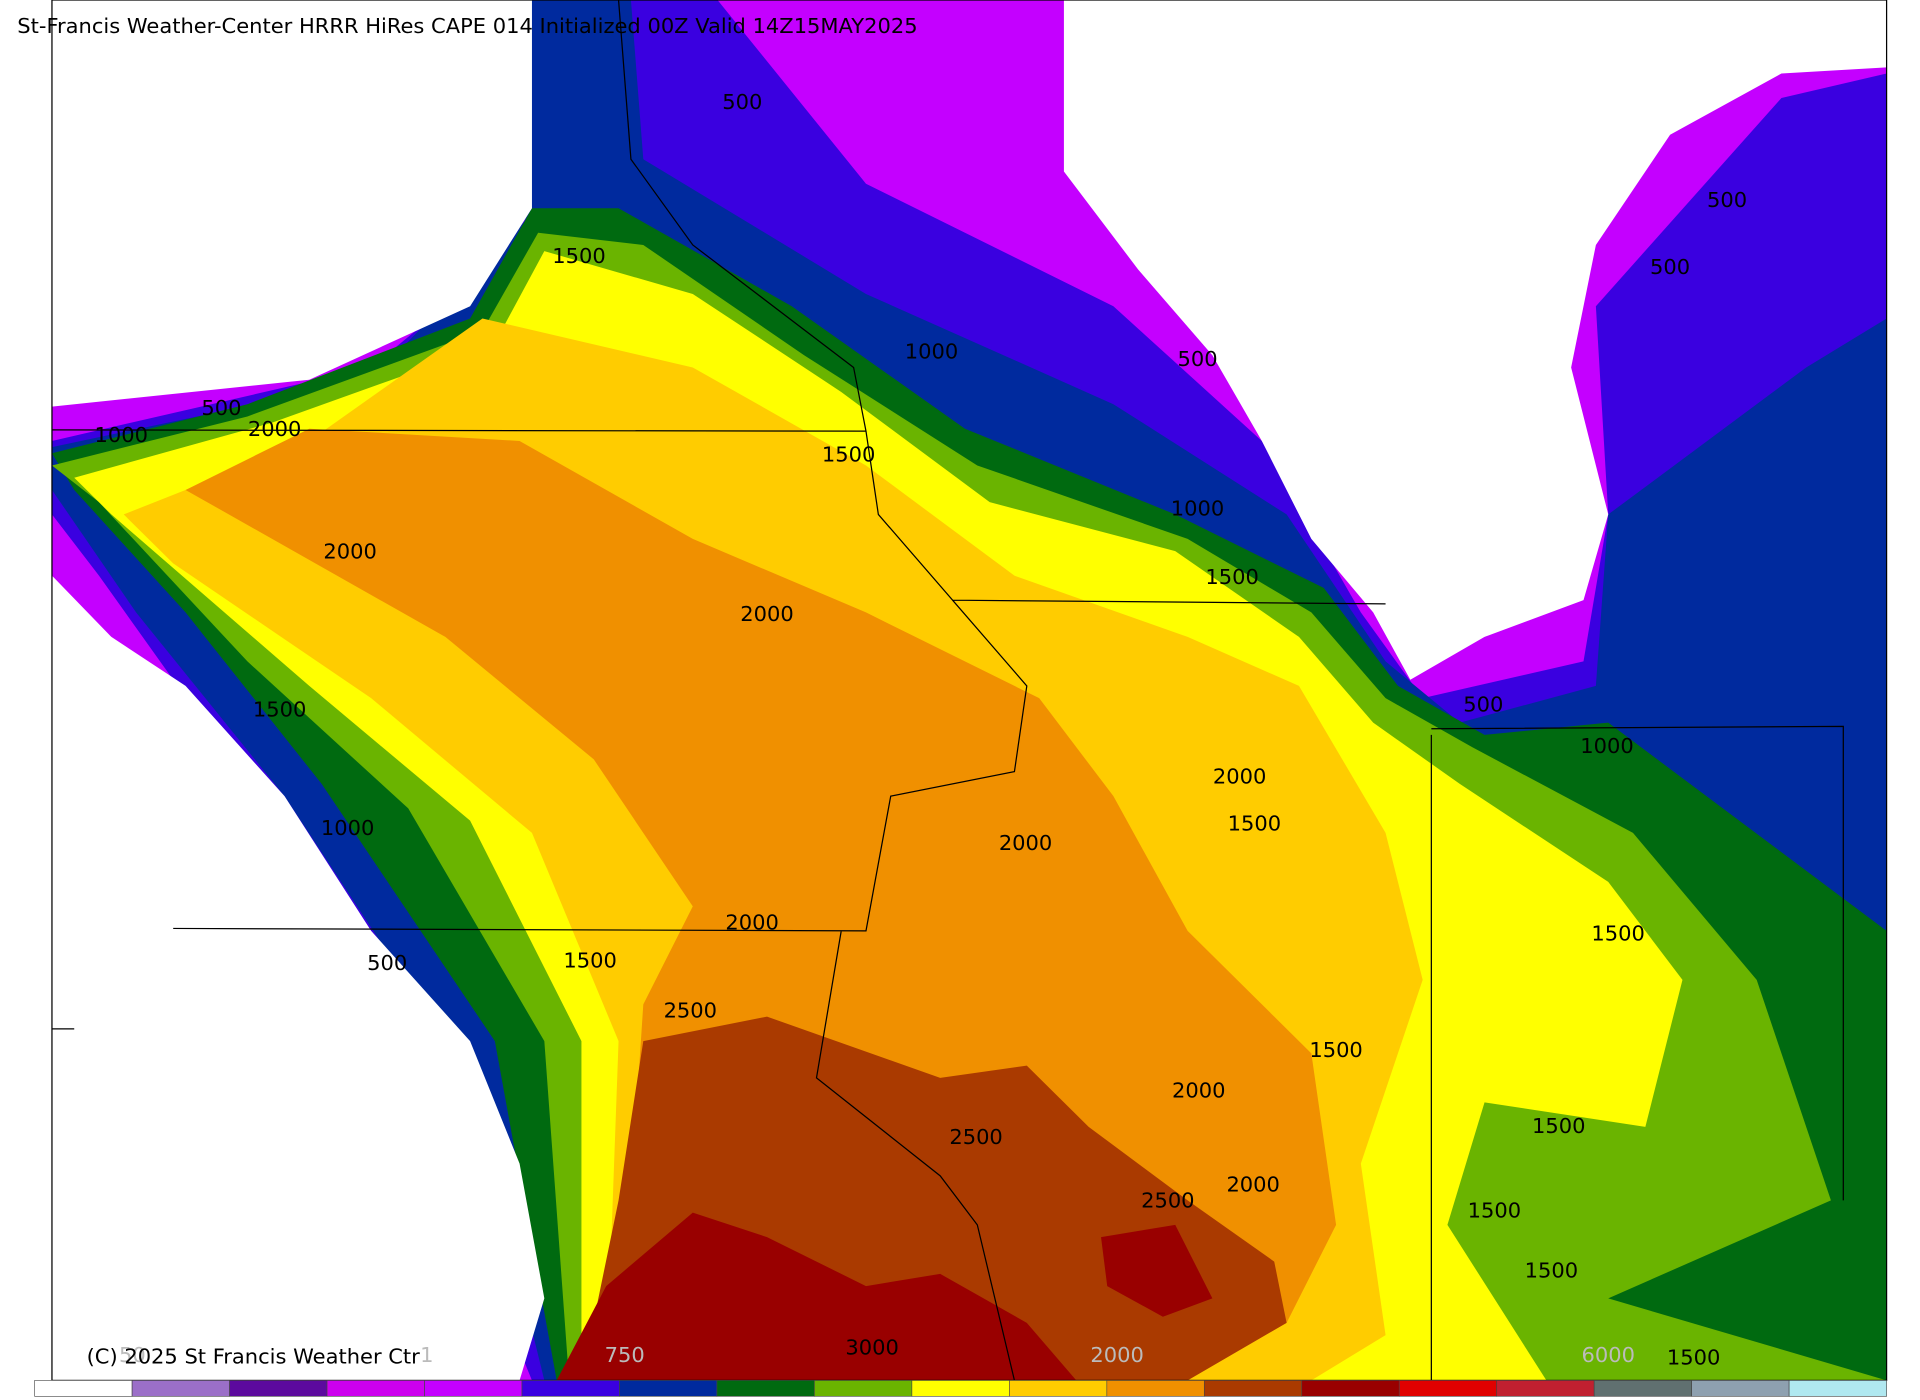  What do you see at coordinates (1608, 1355) in the screenshot?
I see `colorbar-label: 6000` at bounding box center [1608, 1355].